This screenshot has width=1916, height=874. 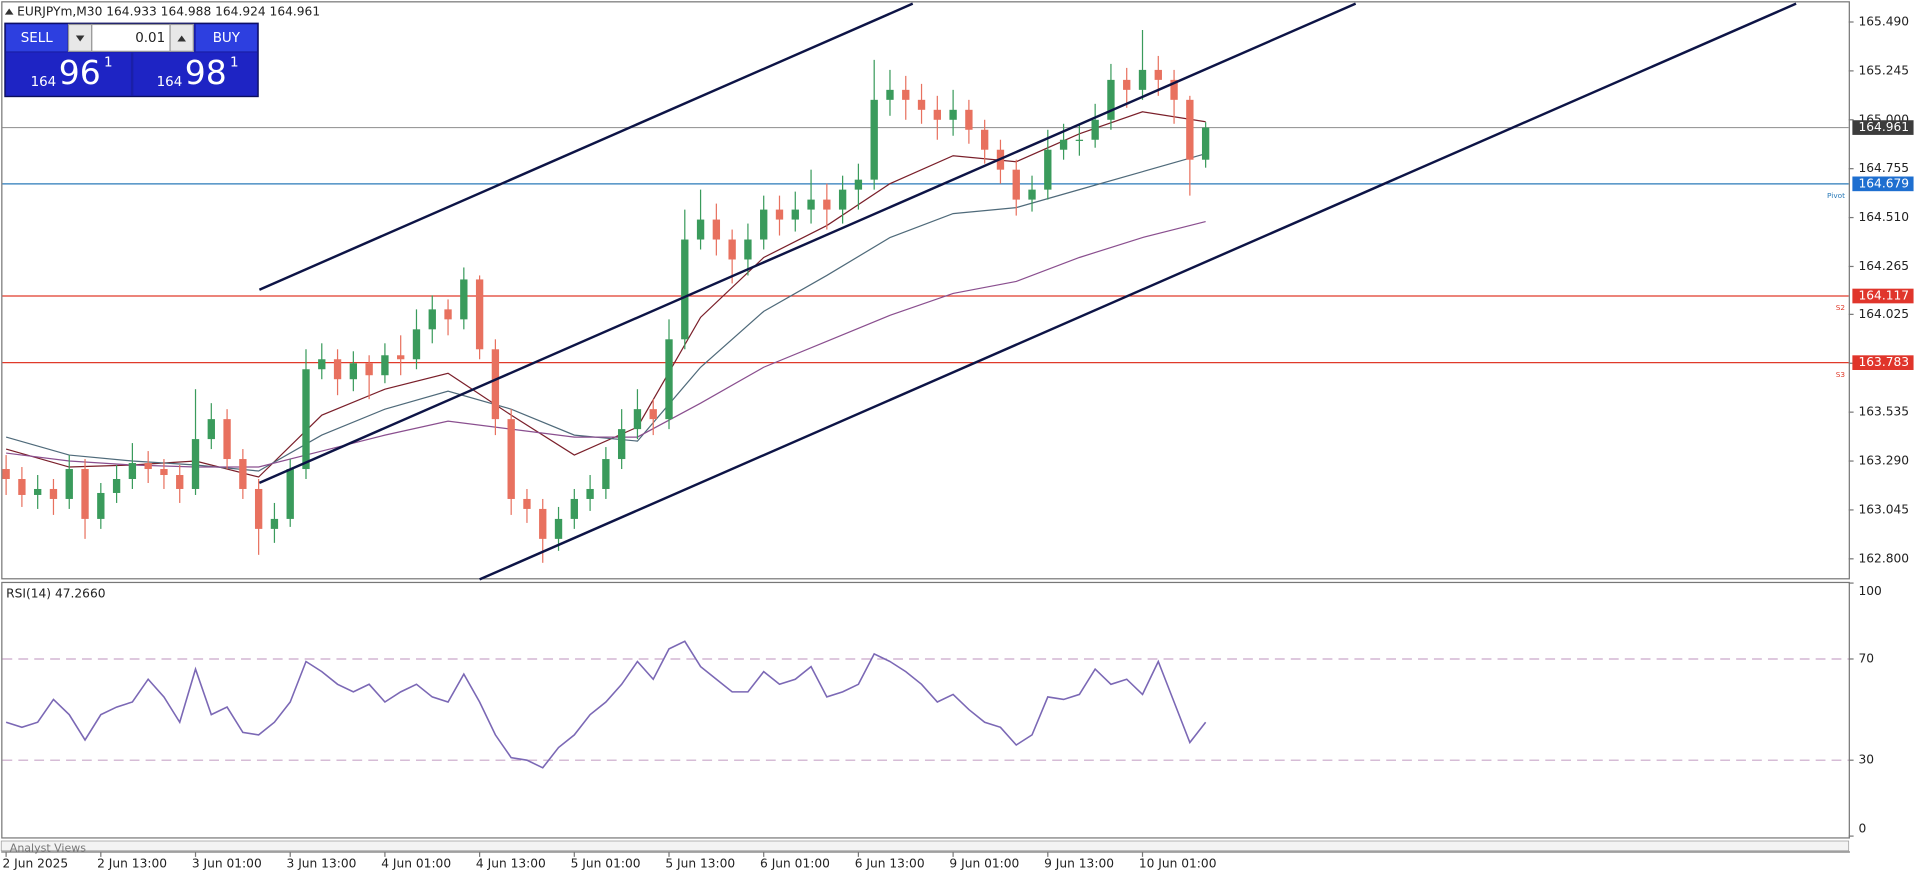 I want to click on level-name: S3, so click(x=1841, y=374).